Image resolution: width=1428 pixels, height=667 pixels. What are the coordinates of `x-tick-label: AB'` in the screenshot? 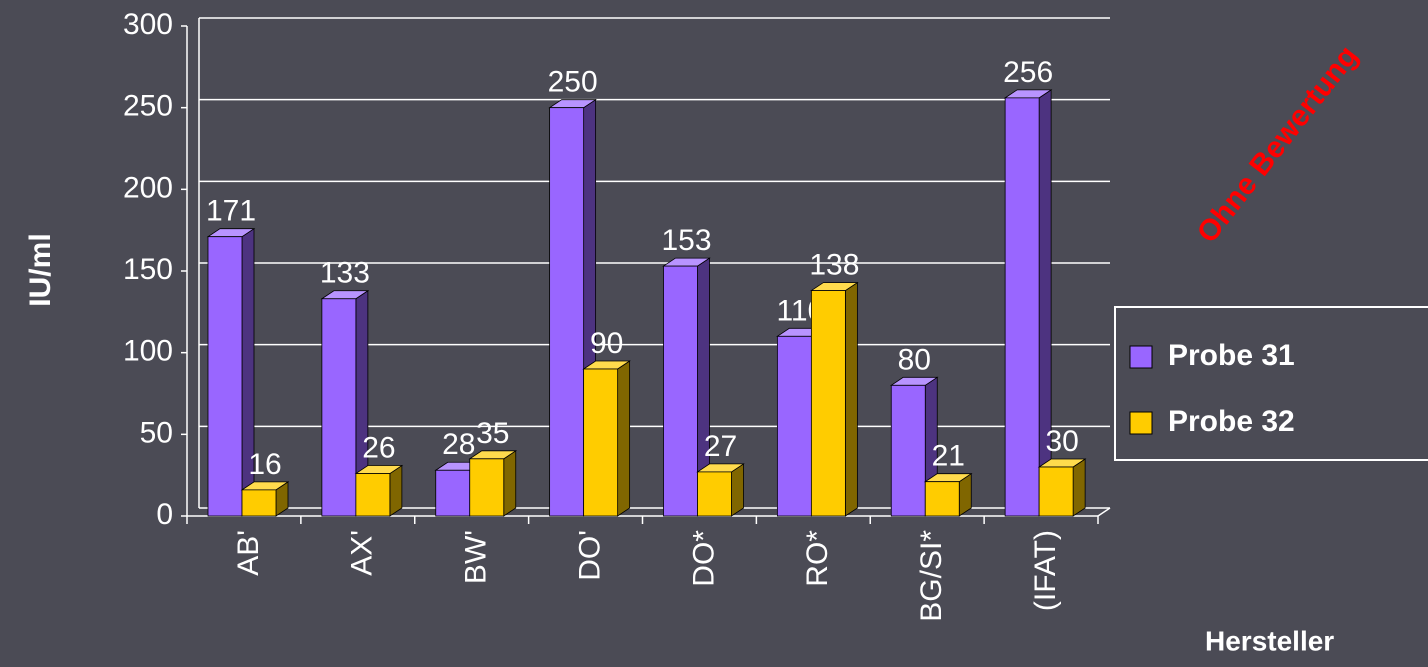 It's located at (248, 553).